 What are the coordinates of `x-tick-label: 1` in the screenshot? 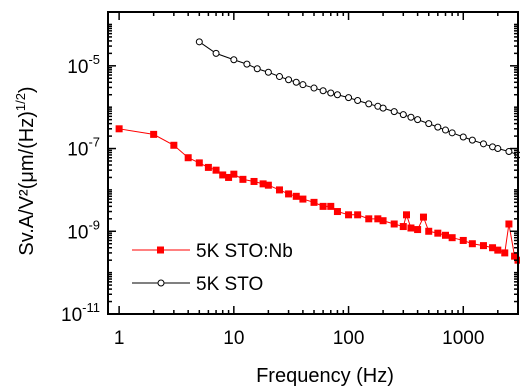 It's located at (119, 338).